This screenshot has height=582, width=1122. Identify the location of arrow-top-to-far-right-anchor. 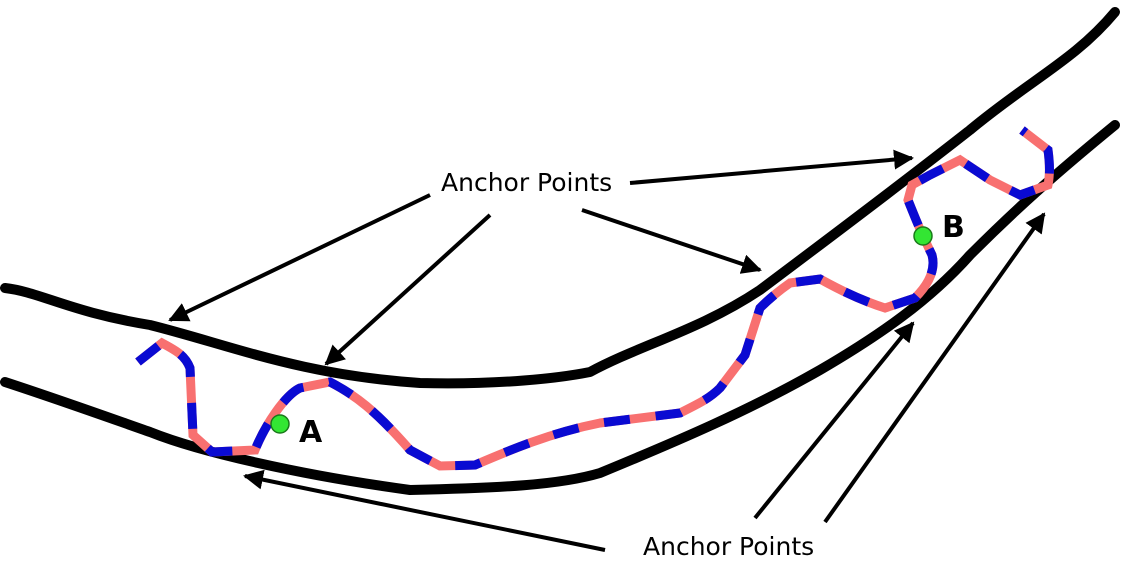
(771, 167).